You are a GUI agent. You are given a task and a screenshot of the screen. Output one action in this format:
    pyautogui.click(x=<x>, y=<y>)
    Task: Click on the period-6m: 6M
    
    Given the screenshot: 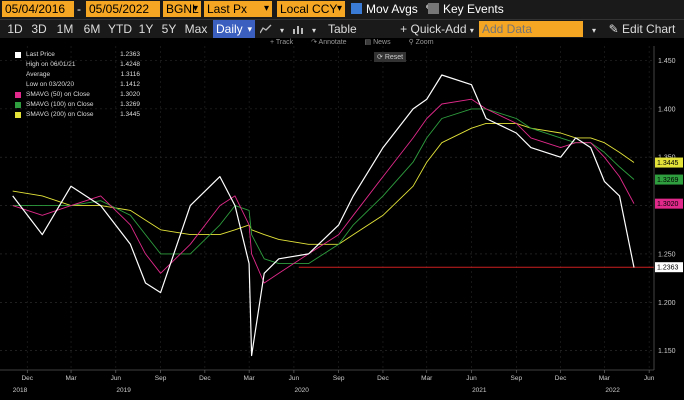 What is the action you would take?
    pyautogui.click(x=92, y=29)
    